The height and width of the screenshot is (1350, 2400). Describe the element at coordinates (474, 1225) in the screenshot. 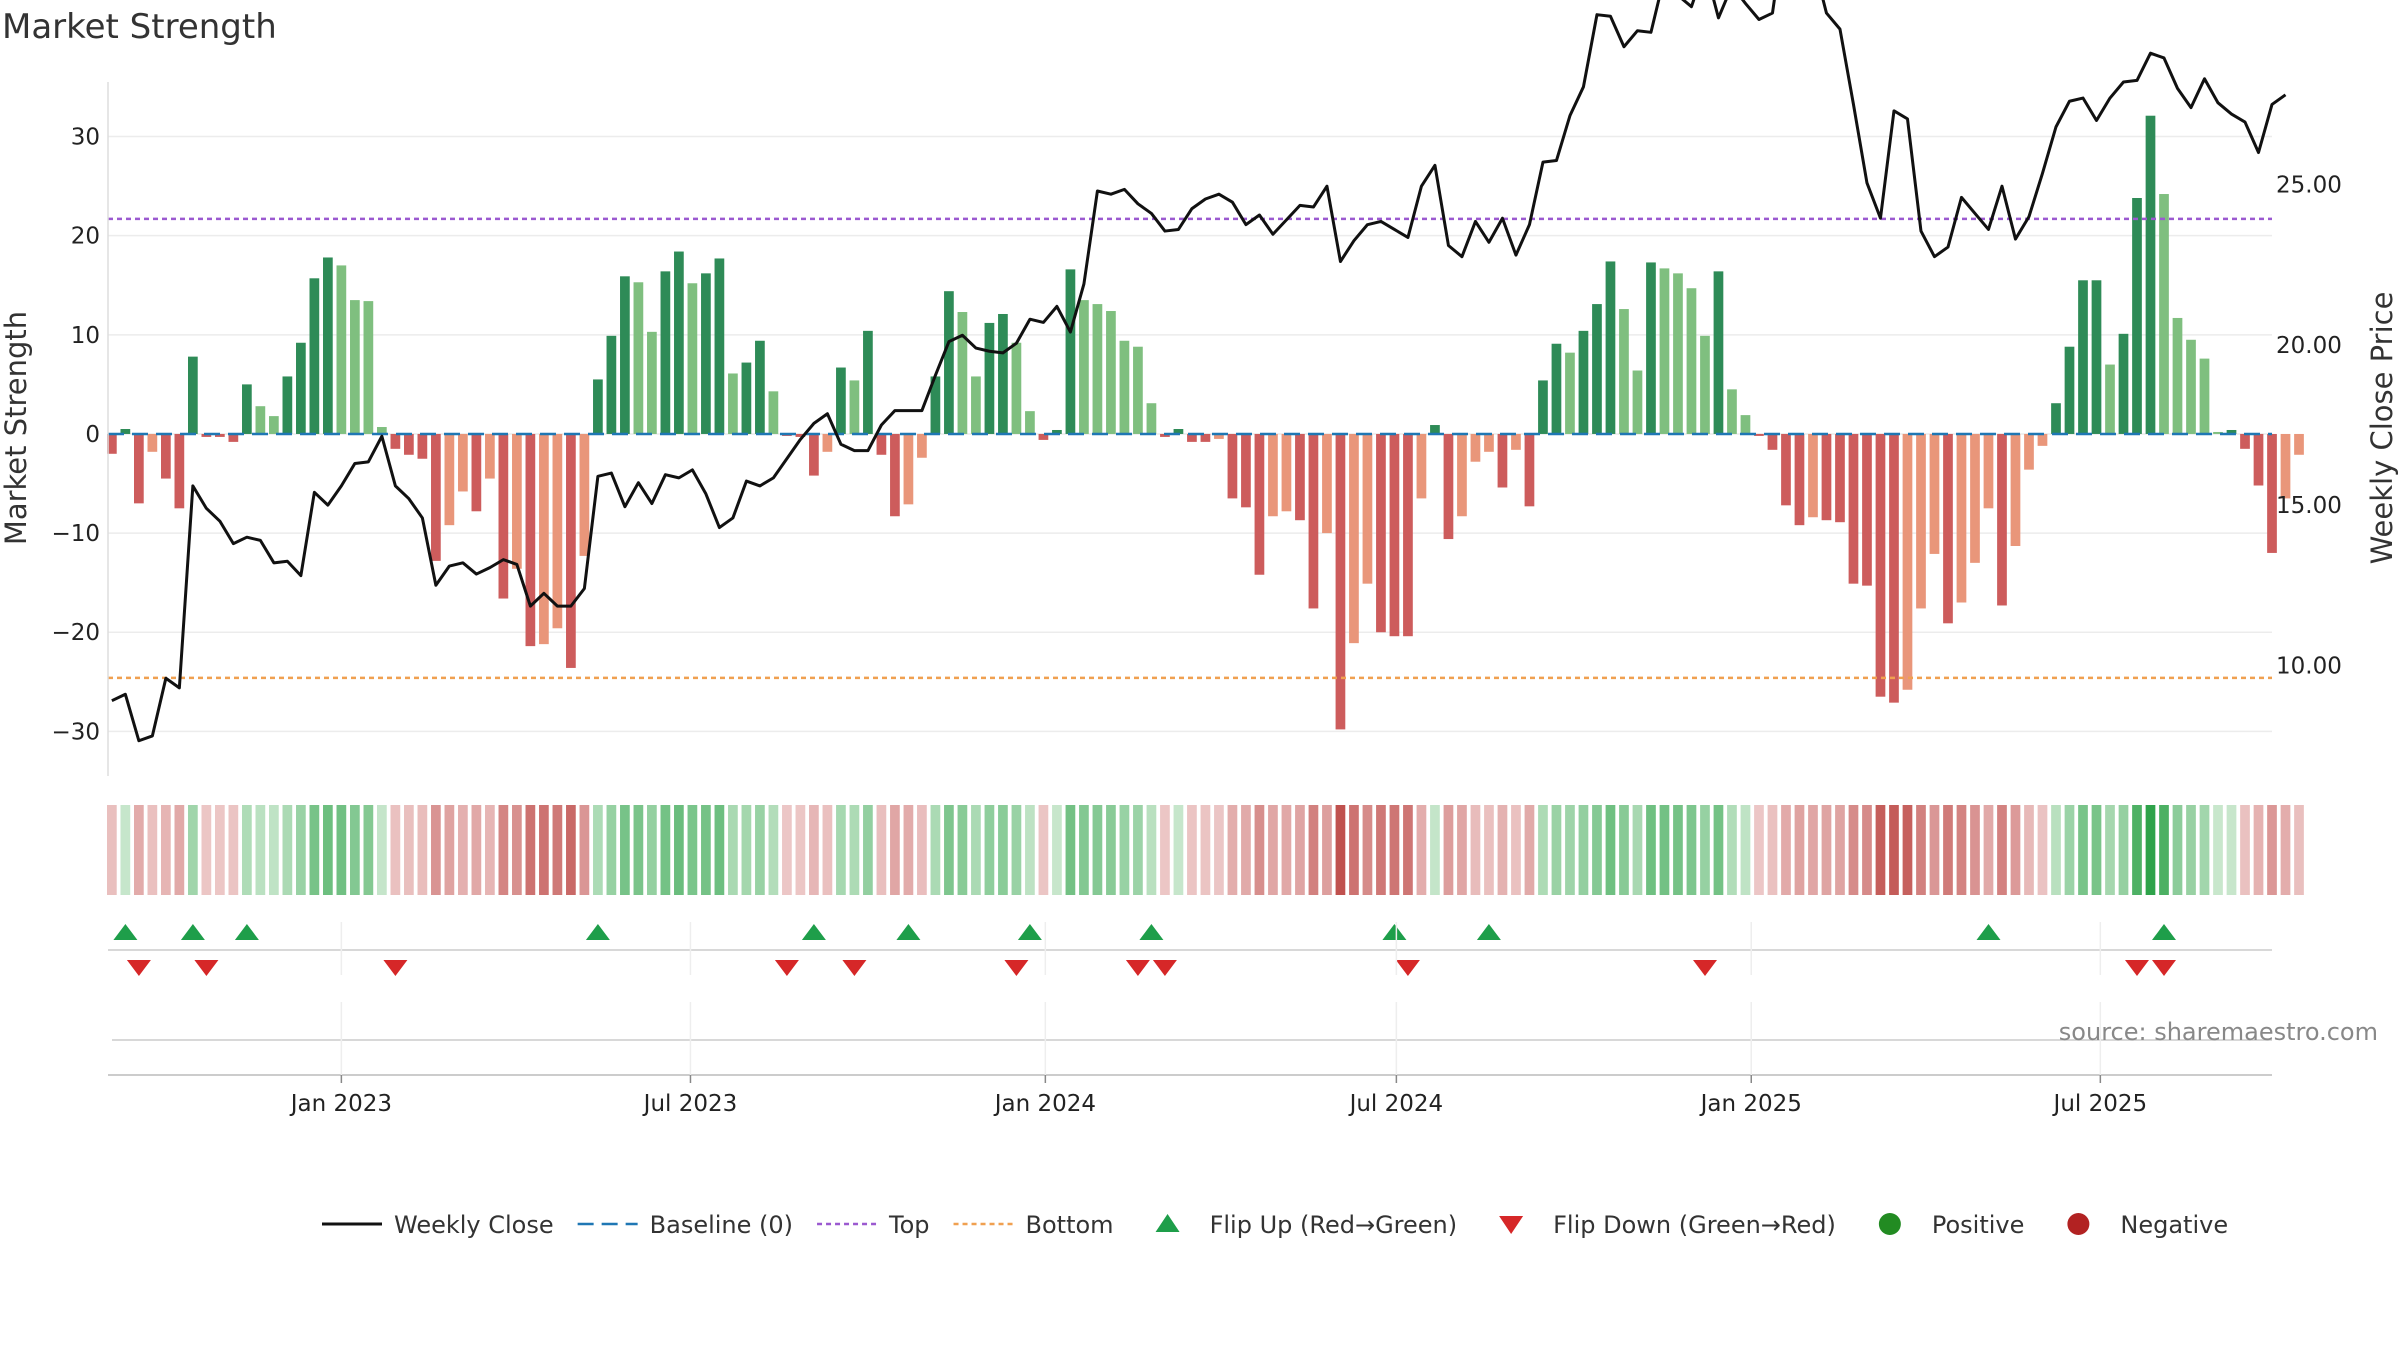

I see `legend-label: Weekly Close` at that location.